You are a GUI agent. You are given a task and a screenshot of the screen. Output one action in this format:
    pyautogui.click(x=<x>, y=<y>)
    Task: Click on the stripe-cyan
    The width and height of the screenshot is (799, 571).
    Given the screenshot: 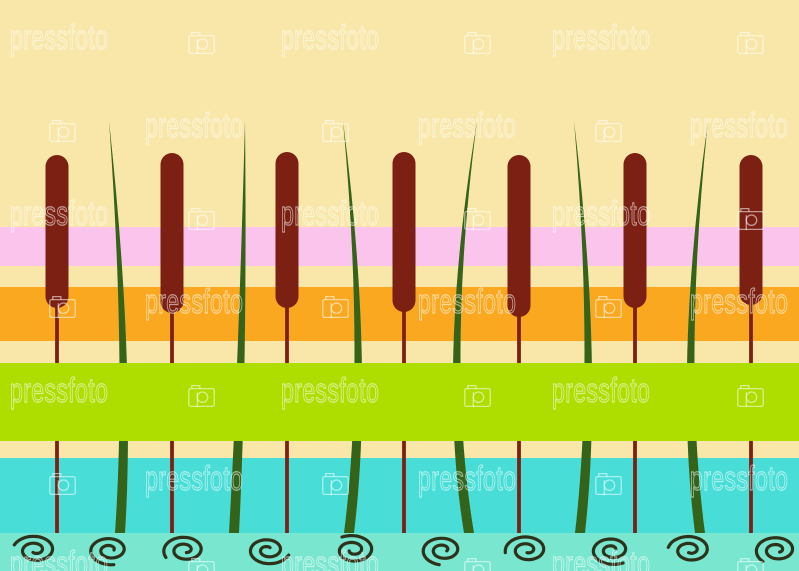 What is the action you would take?
    pyautogui.click(x=399, y=495)
    